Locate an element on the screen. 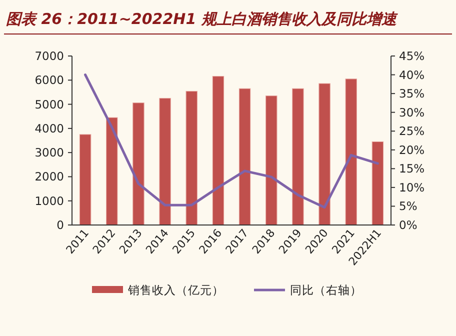 This screenshot has width=456, height=336. y2-tick-label: 15% is located at coordinates (412, 169).